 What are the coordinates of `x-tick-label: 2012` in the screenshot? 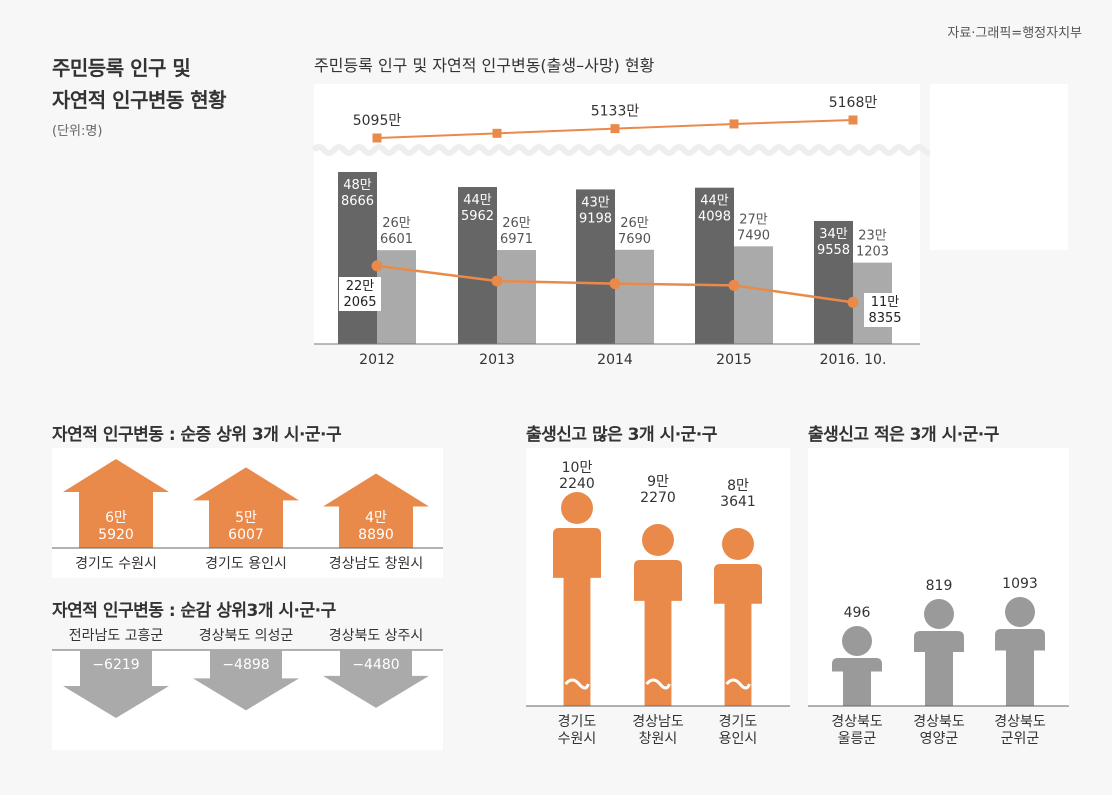 It's located at (377, 360).